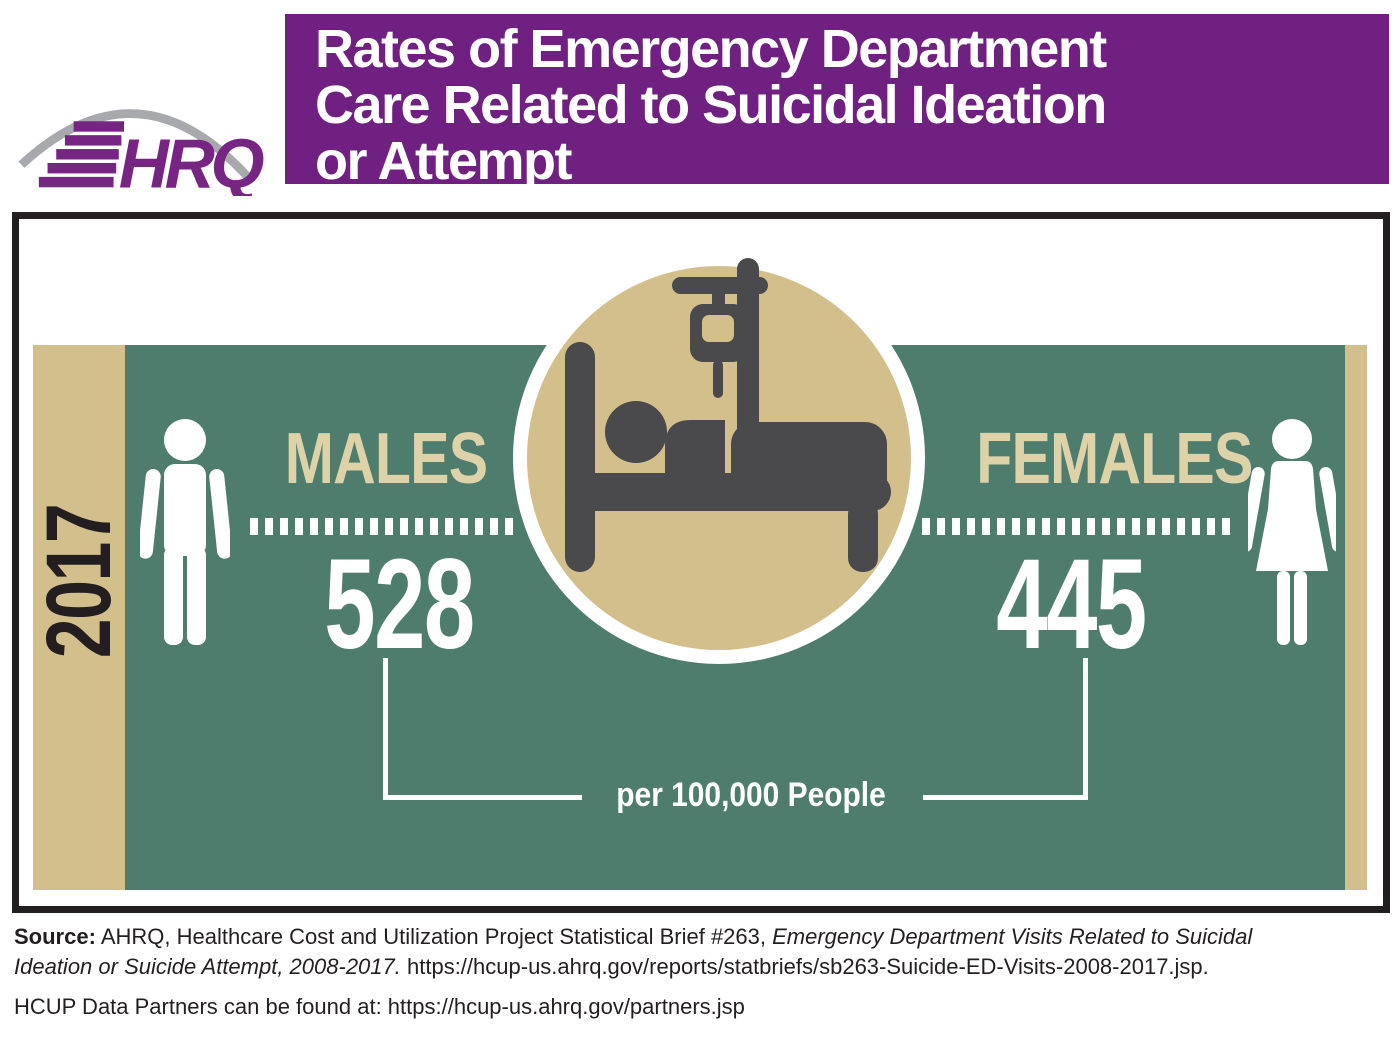 The width and height of the screenshot is (1400, 1050). What do you see at coordinates (191, 160) in the screenshot?
I see `logo-letters: HRQ` at bounding box center [191, 160].